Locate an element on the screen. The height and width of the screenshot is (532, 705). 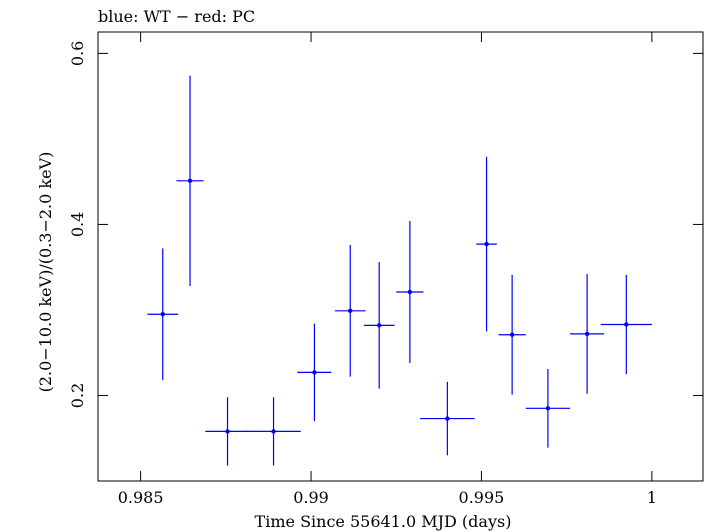
x-tick-label: 0.995 is located at coordinates (482, 497).